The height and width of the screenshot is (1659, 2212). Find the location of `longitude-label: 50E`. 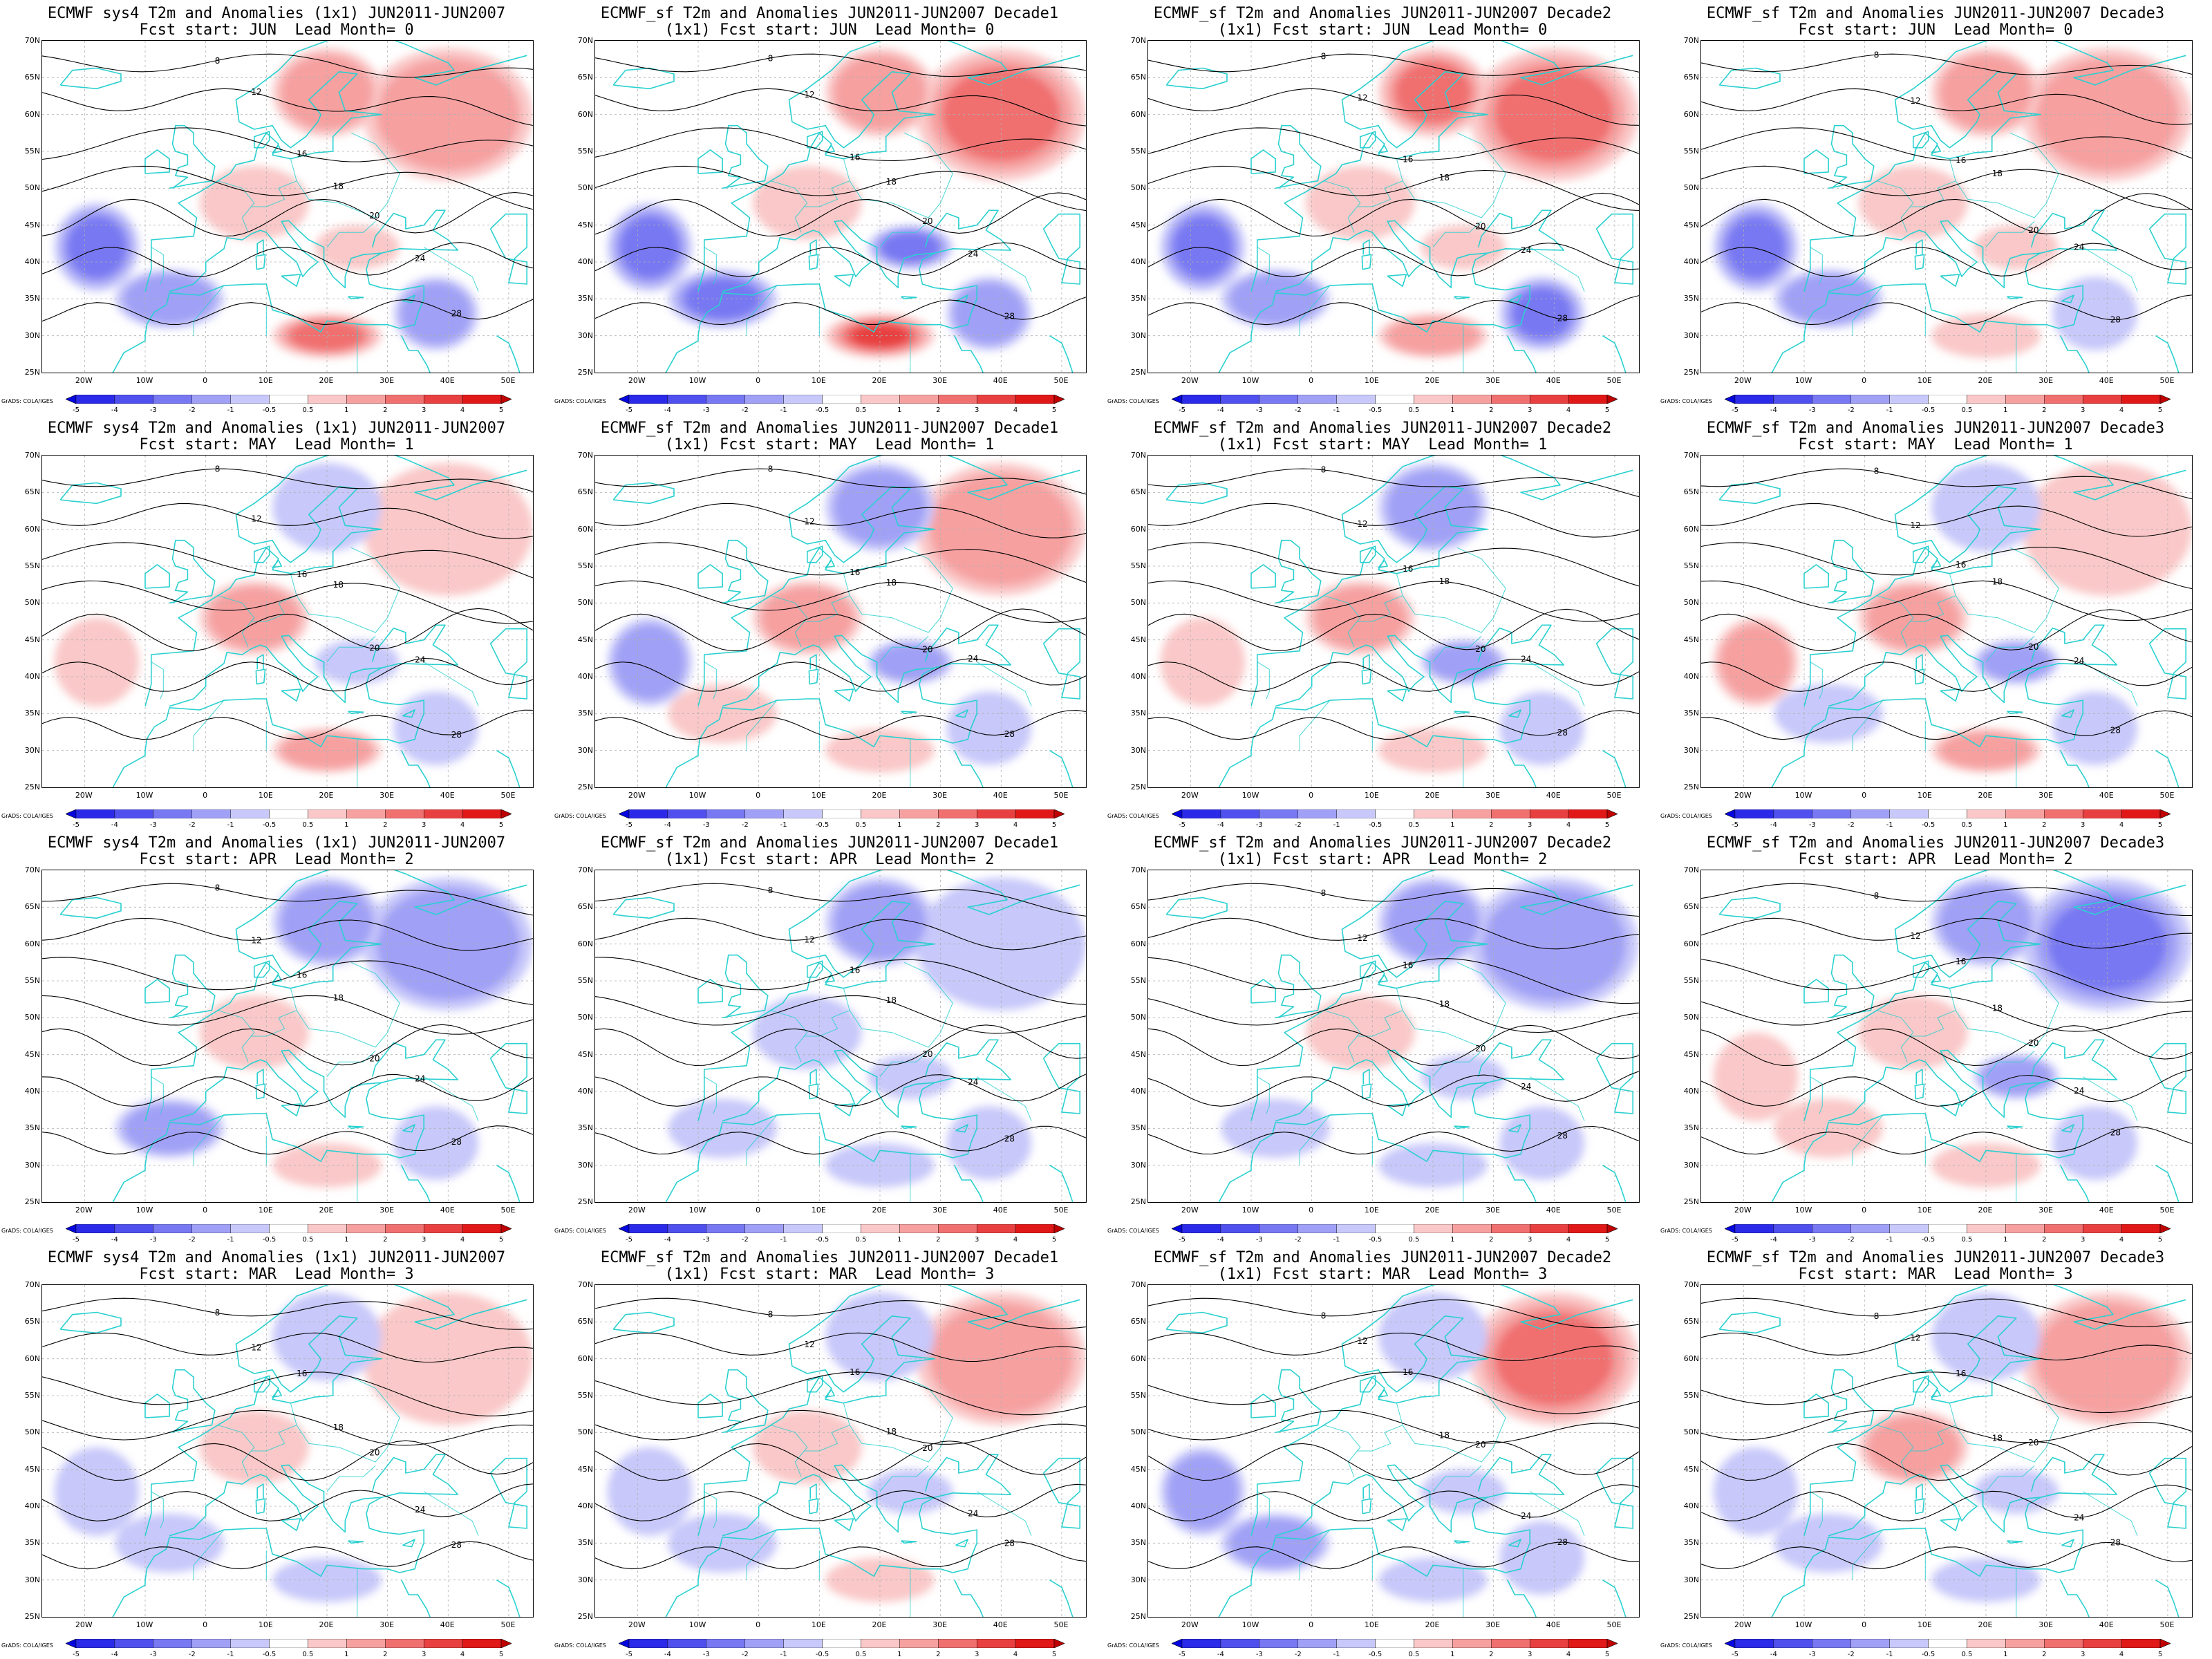

longitude-label: 50E is located at coordinates (1061, 380).